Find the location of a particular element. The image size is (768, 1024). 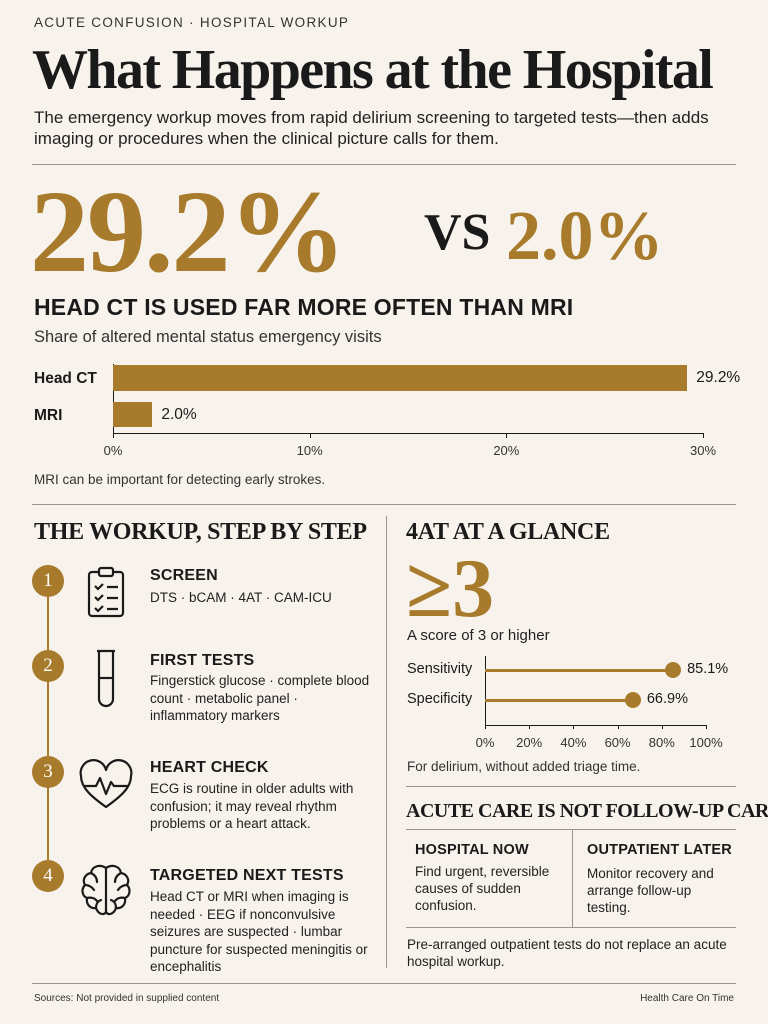

step-title-2: FIRST TESTS is located at coordinates (202, 660).